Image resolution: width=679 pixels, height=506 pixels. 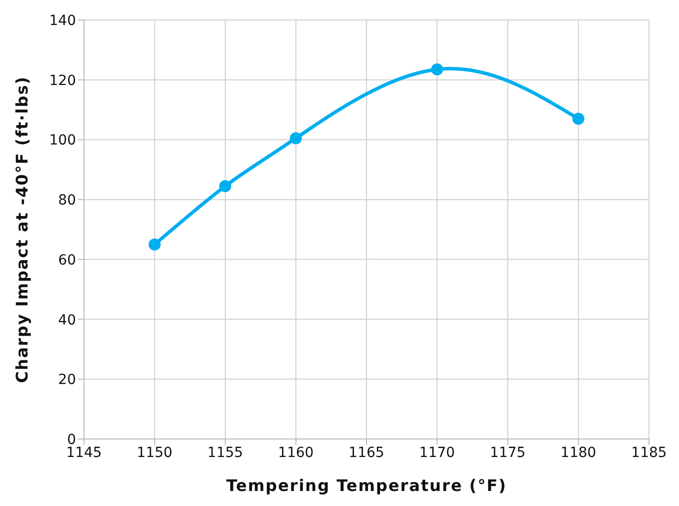 I want to click on y-tick-label: 20, so click(x=67, y=380).